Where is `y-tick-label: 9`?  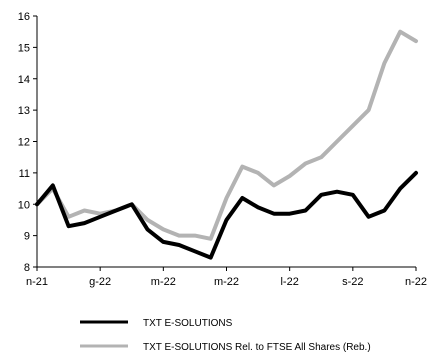
y-tick-label: 9 is located at coordinates (27, 237).